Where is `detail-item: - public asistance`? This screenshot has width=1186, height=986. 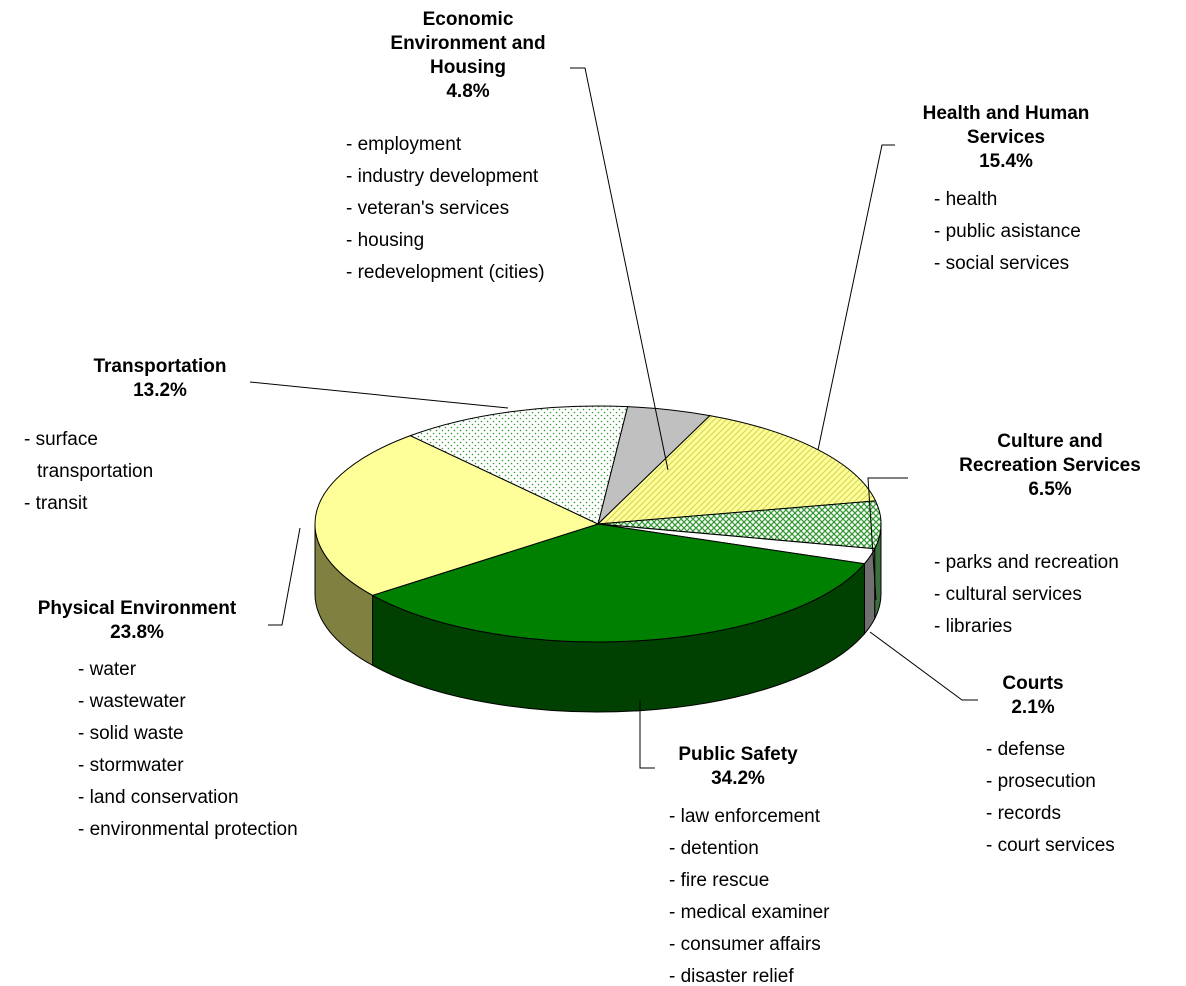 detail-item: - public asistance is located at coordinates (1007, 231).